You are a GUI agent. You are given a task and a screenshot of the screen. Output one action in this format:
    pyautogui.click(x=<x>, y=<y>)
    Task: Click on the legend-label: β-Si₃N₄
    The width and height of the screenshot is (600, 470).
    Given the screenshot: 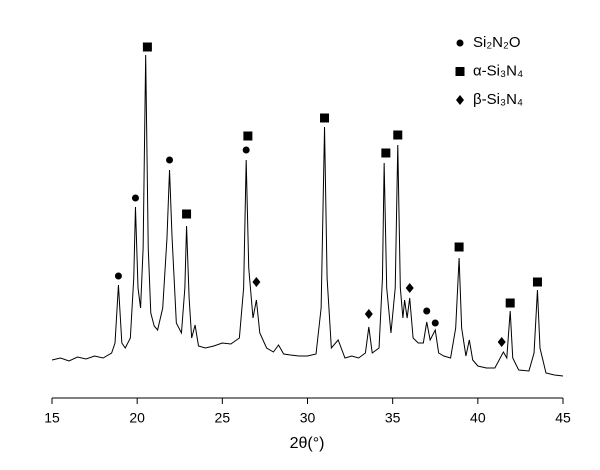 What is the action you would take?
    pyautogui.click(x=498, y=99)
    